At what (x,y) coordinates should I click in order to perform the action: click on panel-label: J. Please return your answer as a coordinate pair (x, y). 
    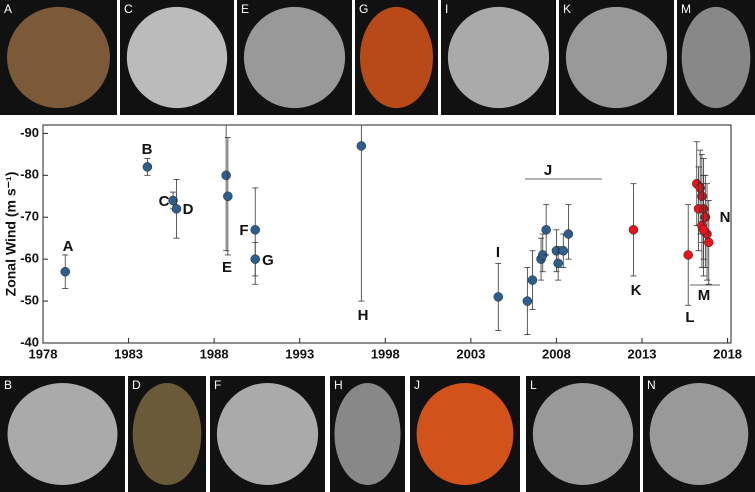
    Looking at the image, I should click on (417, 385).